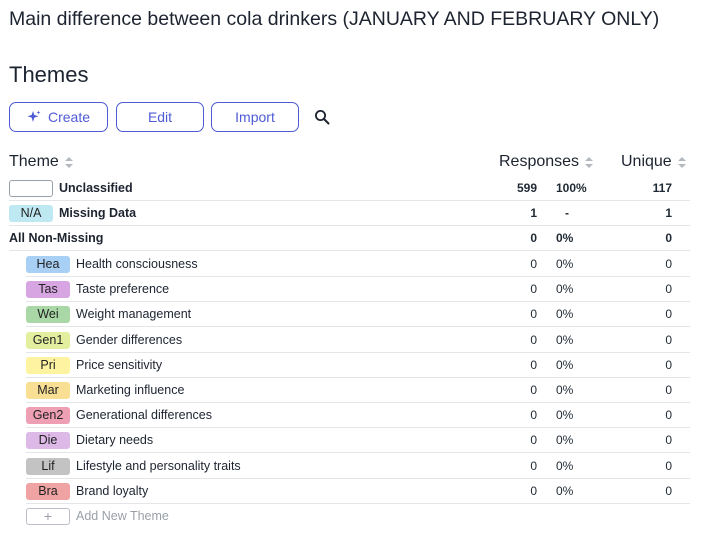 The height and width of the screenshot is (534, 713). I want to click on table-row-unclassified: Unclassified 599 100% 117, so click(349, 188).